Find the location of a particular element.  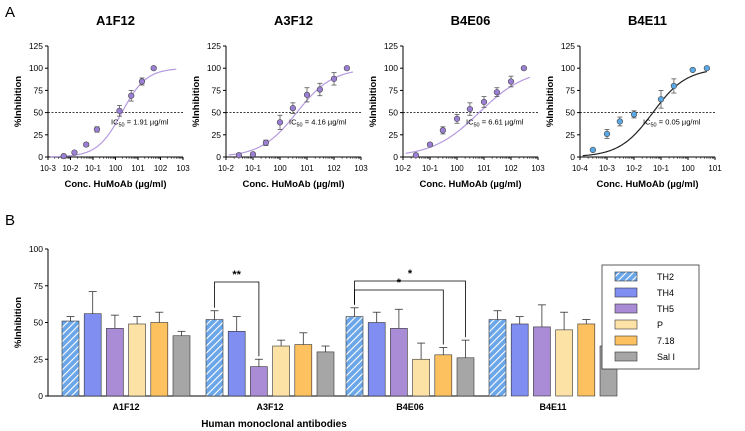

x-tick-label: 102 is located at coordinates (334, 168).